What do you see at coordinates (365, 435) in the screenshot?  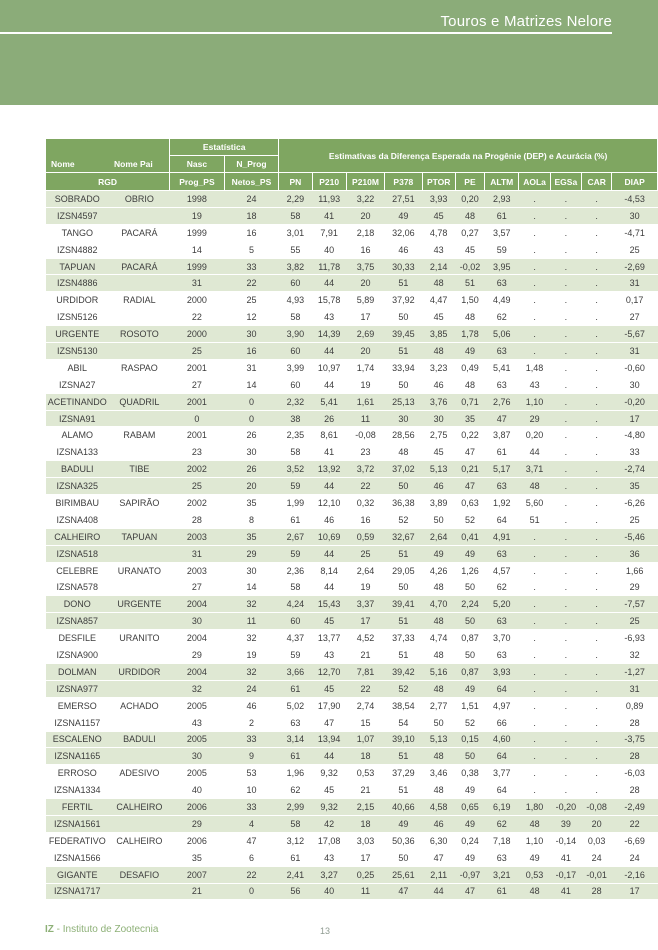 I see `cell-dep-4: -0,08` at bounding box center [365, 435].